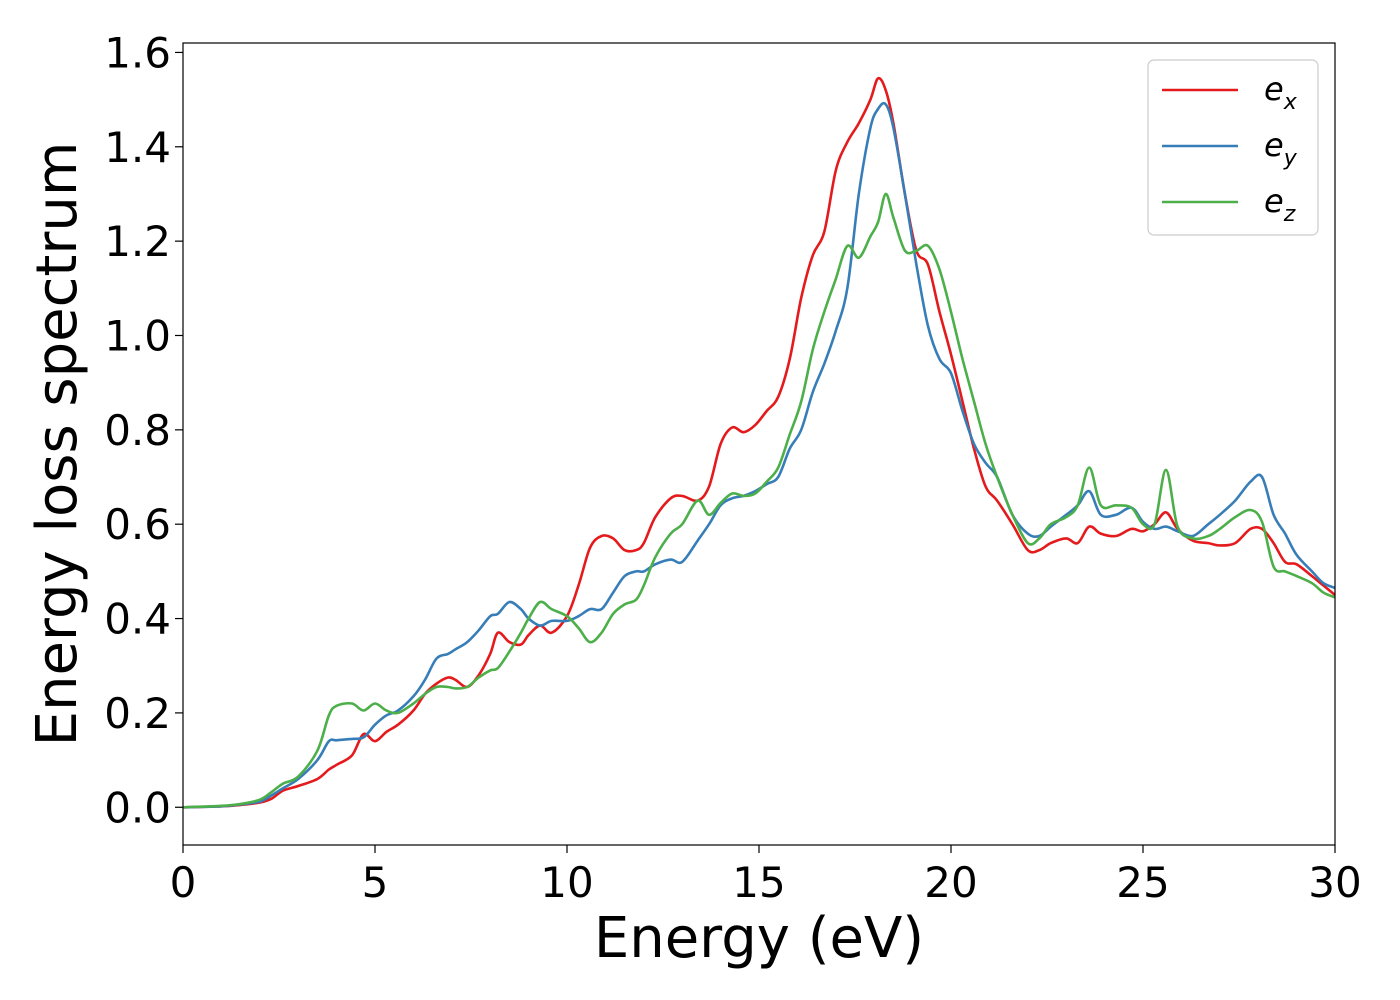  Describe the element at coordinates (137, 335) in the screenshot. I see `y-tick-label: 1.0` at that location.